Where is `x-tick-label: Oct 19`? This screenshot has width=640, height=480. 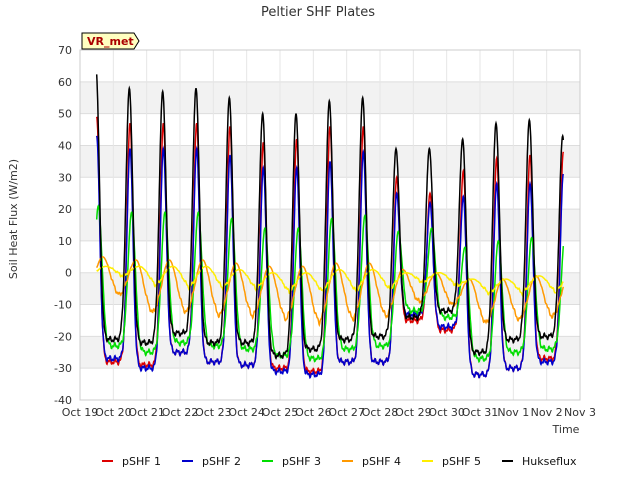 x-tick-label: Oct 19 is located at coordinates (80, 412).